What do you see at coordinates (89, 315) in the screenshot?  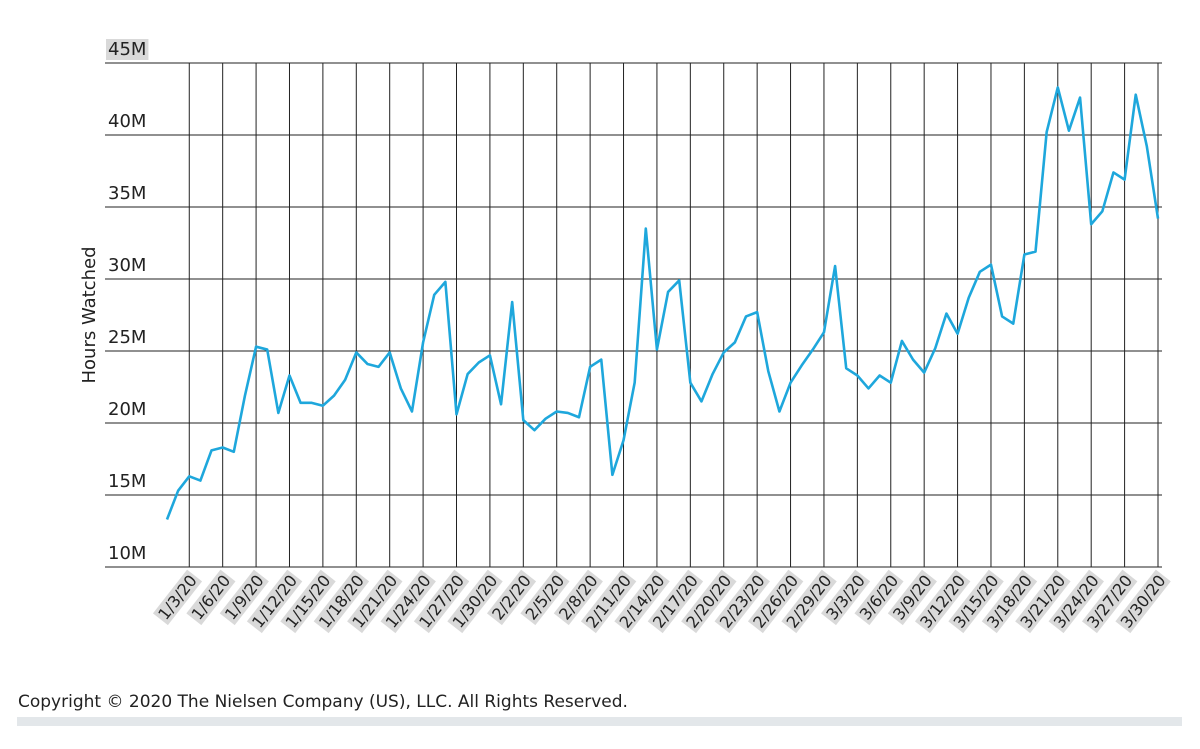 I see `y-axis-label: Hours Watched` at bounding box center [89, 315].